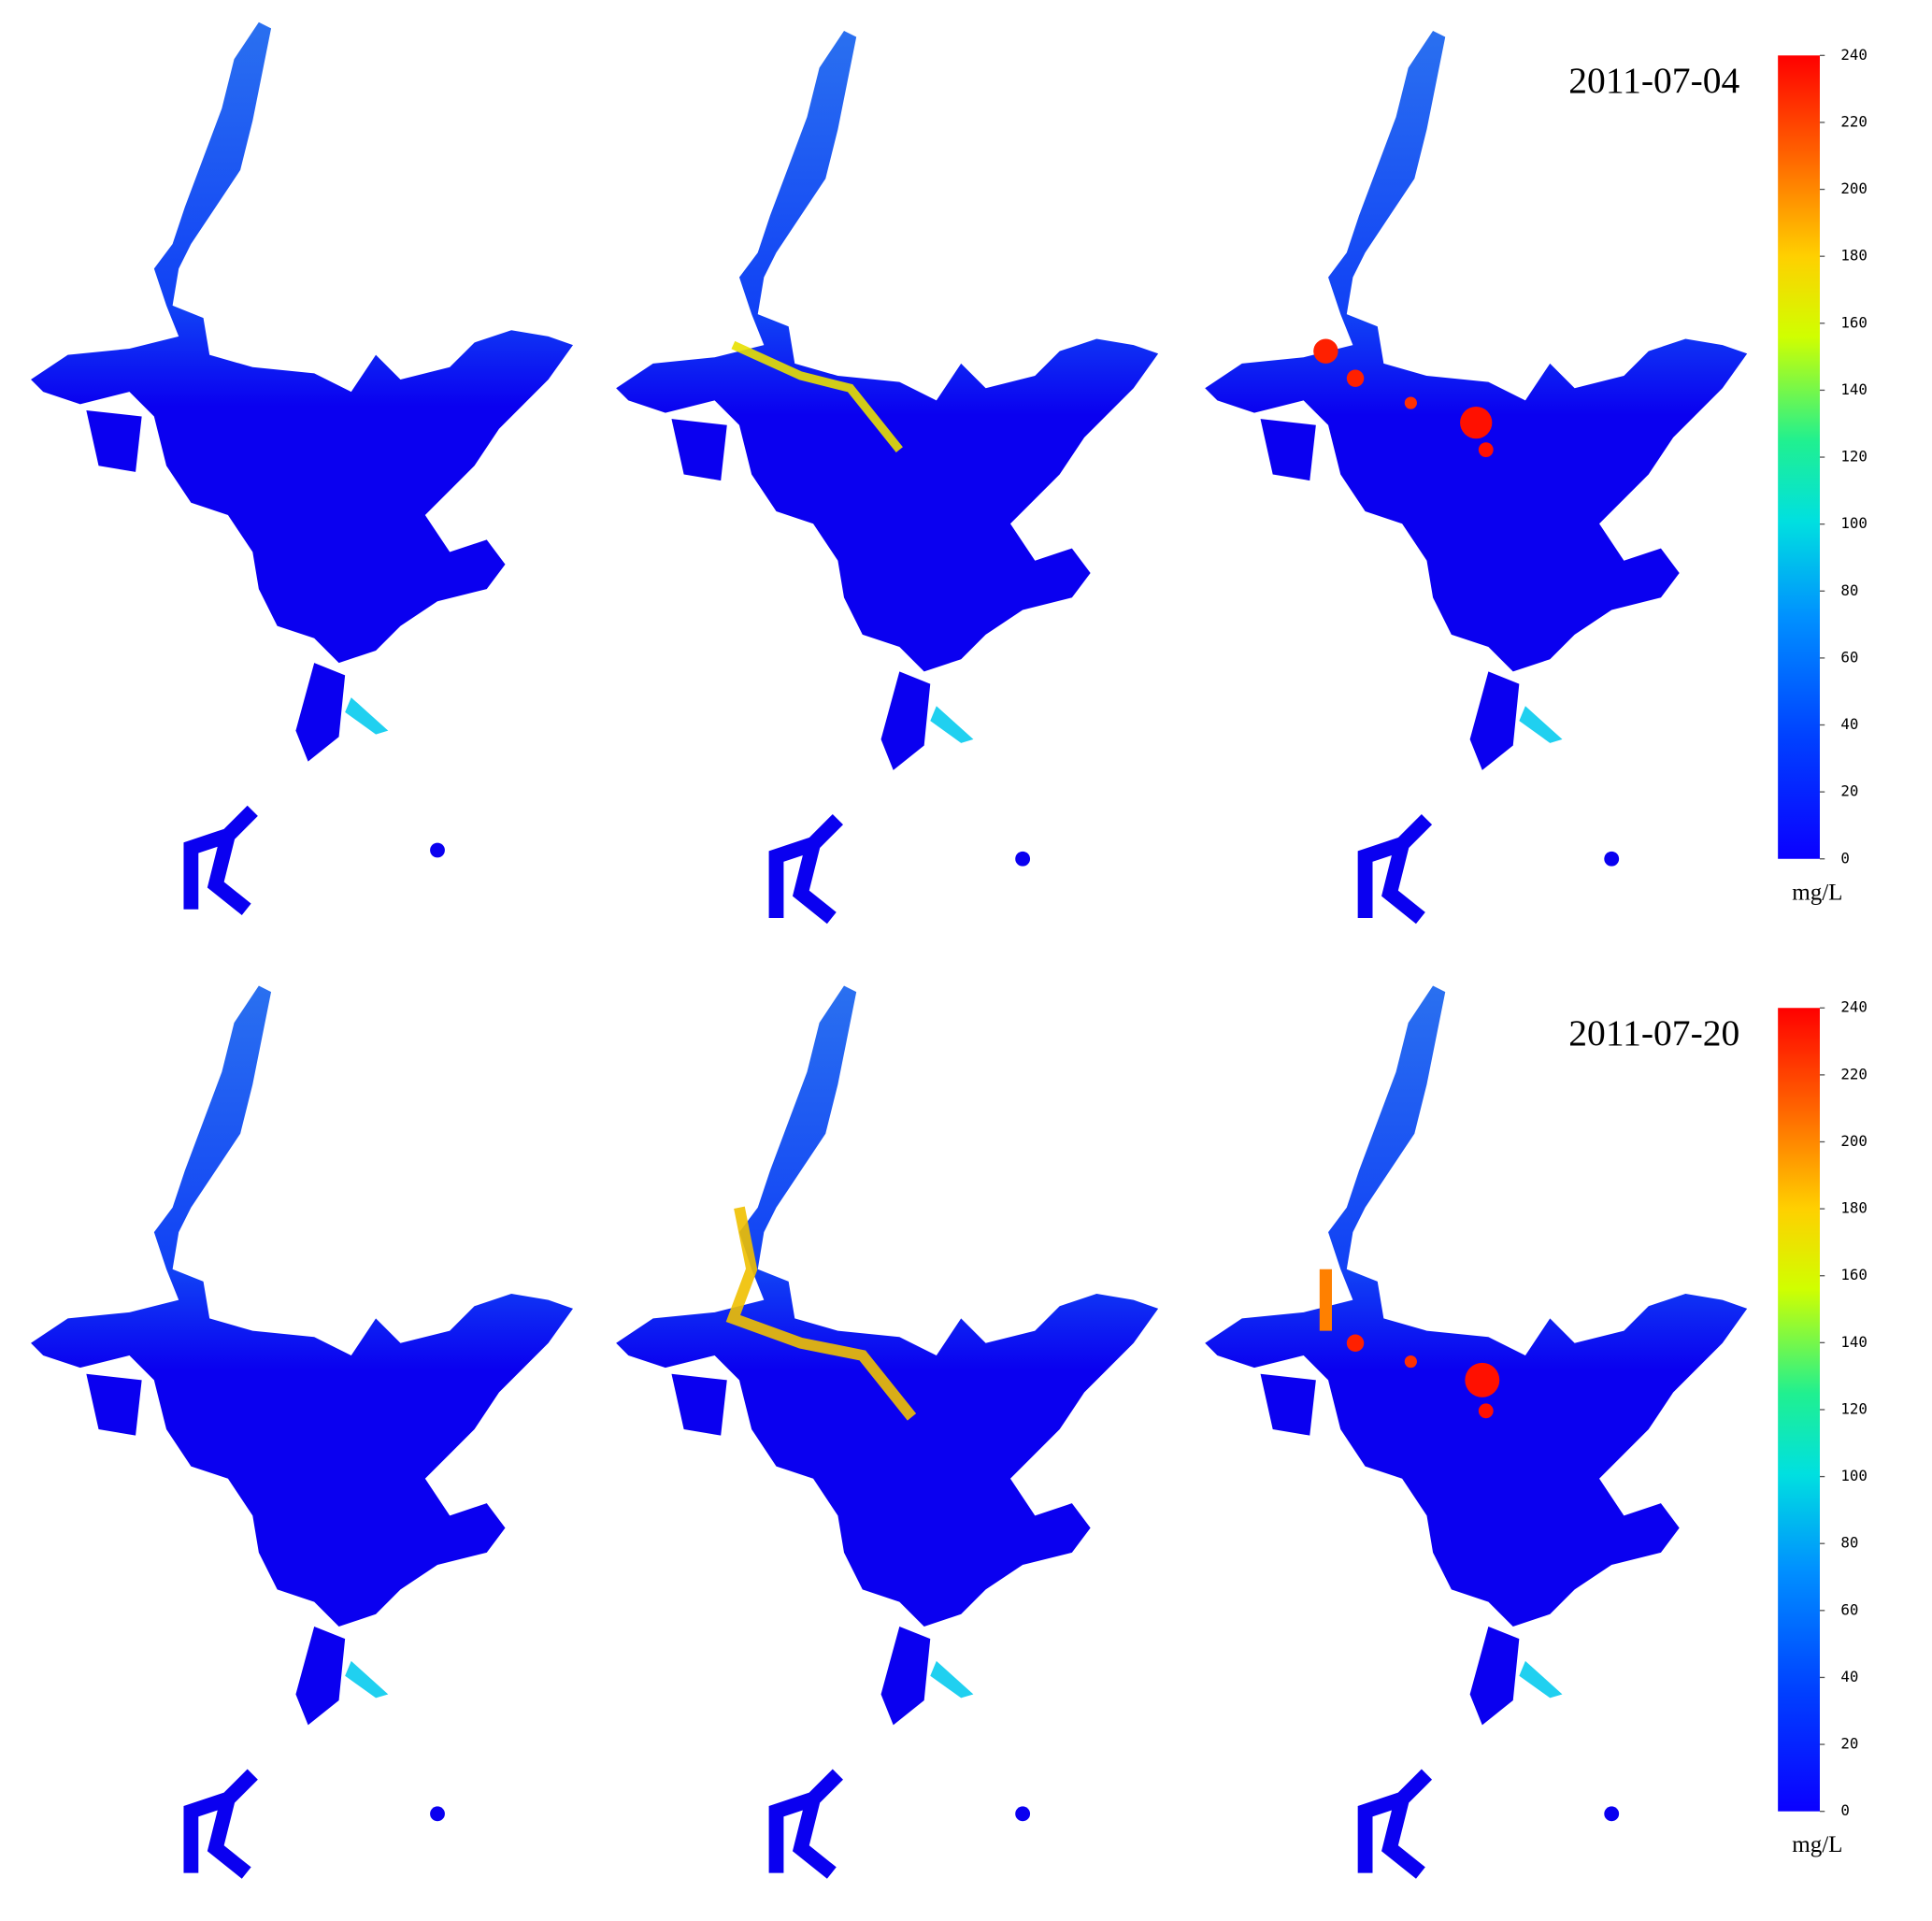 This screenshot has height=1921, width=1932. What do you see at coordinates (1653, 1033) in the screenshot?
I see `date-label: 2011-07-20` at bounding box center [1653, 1033].